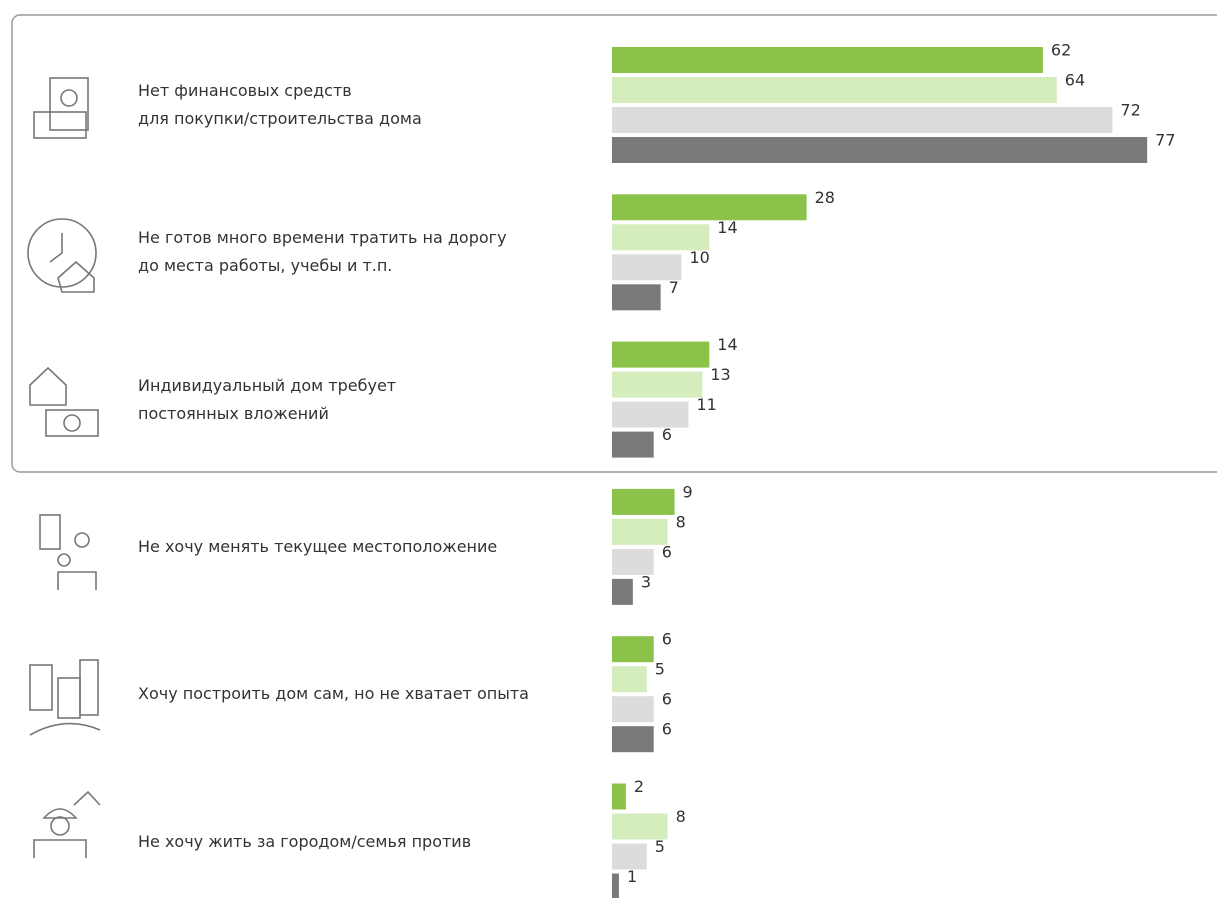  I want to click on icon-city, so click(65, 697).